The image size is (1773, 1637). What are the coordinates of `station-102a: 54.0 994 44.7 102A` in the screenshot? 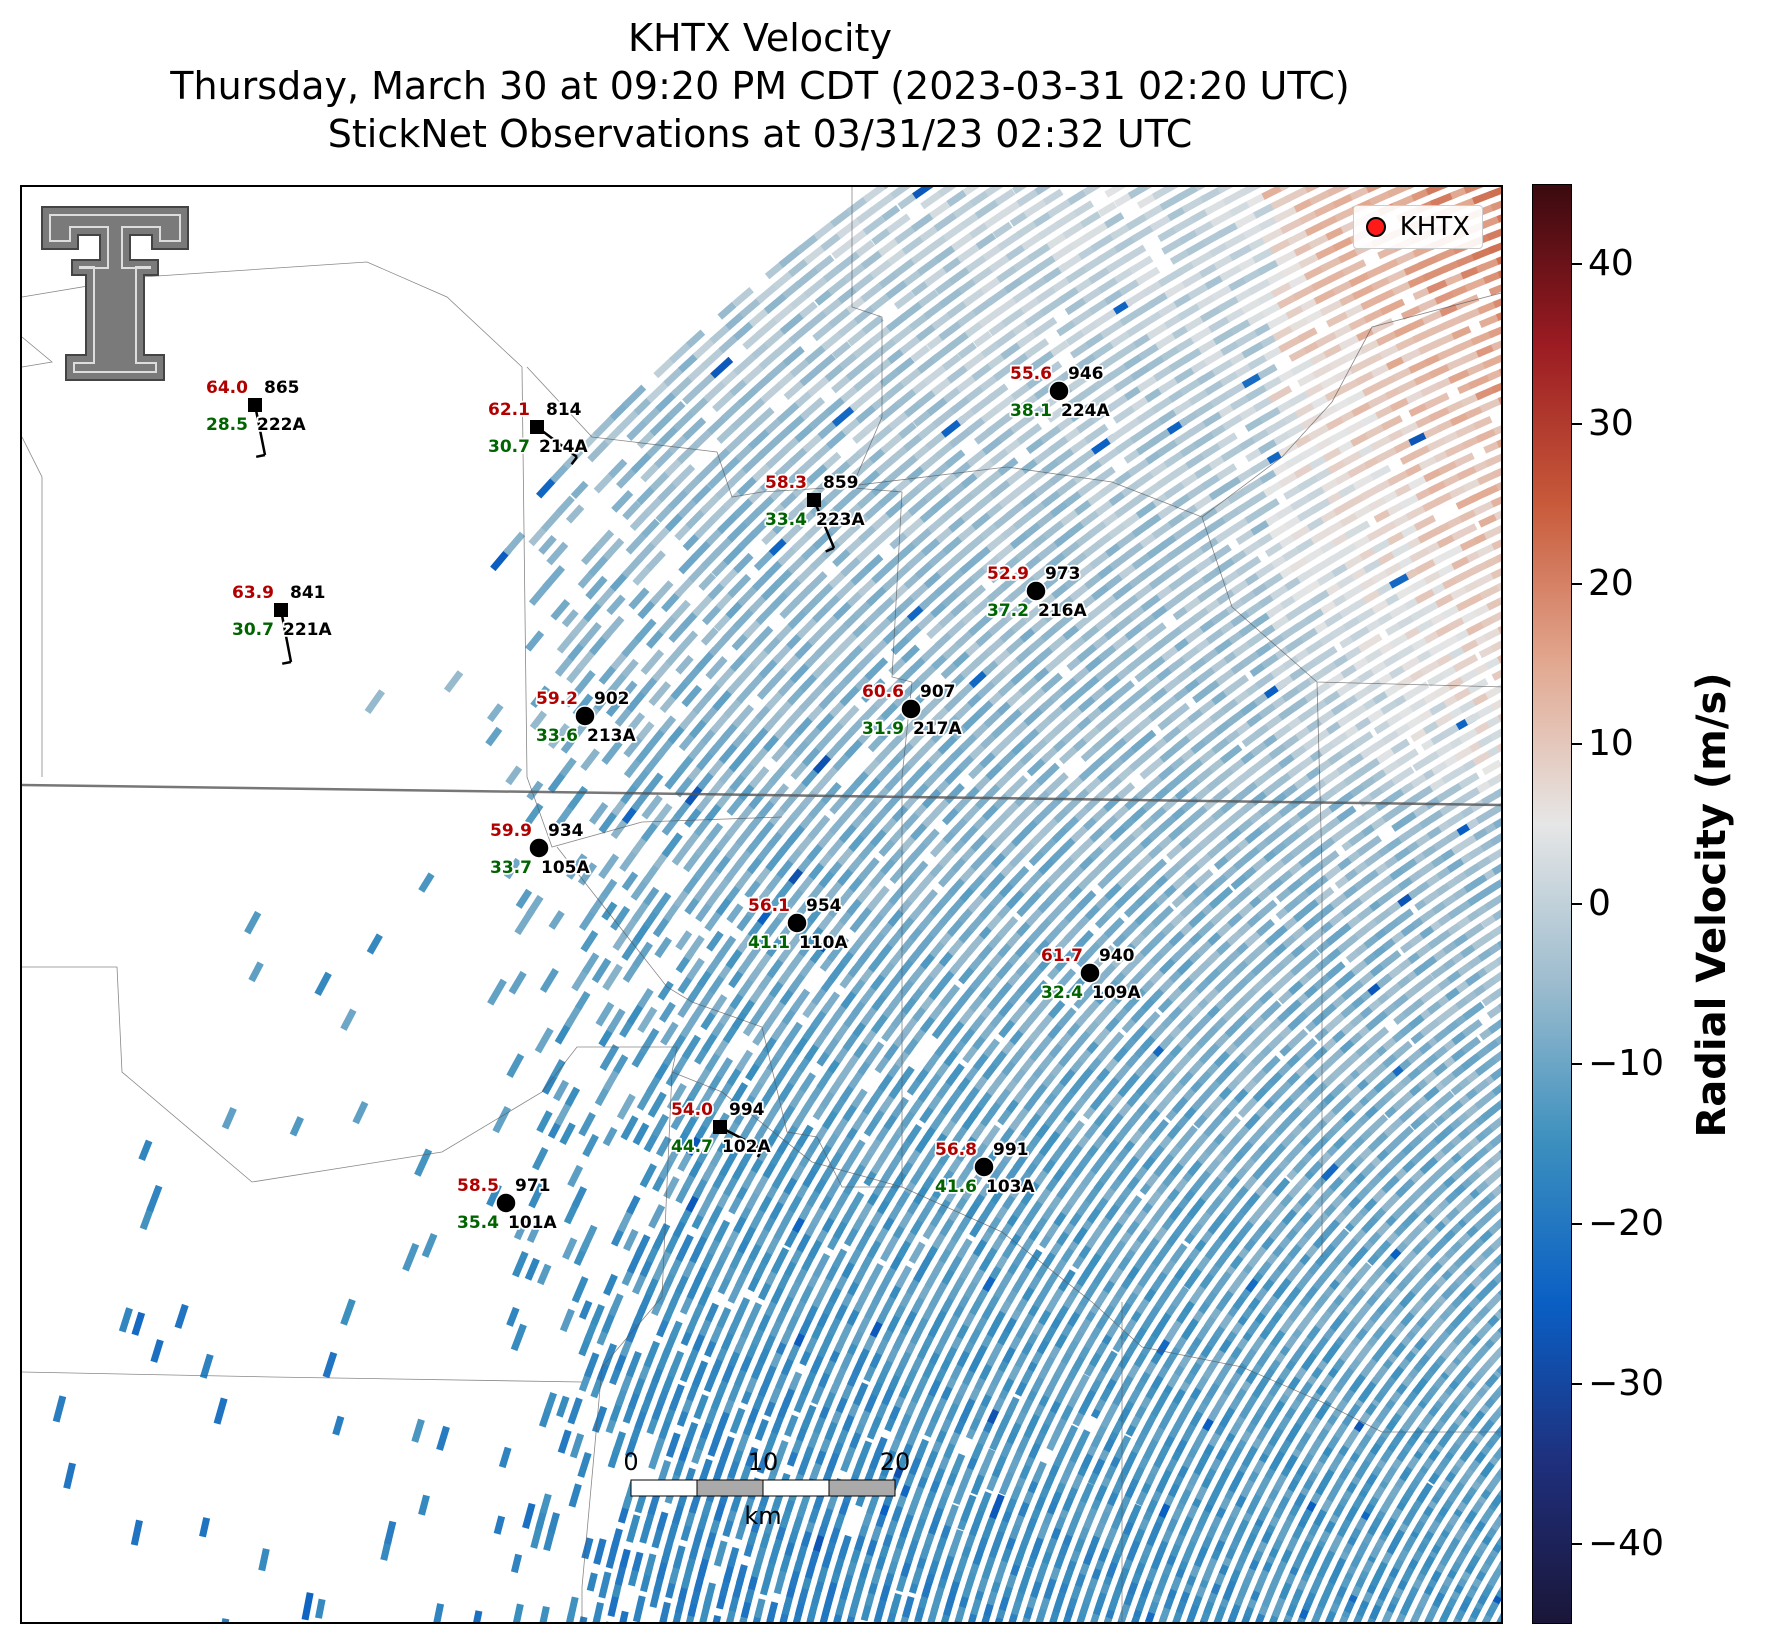 It's located at (721, 1128).